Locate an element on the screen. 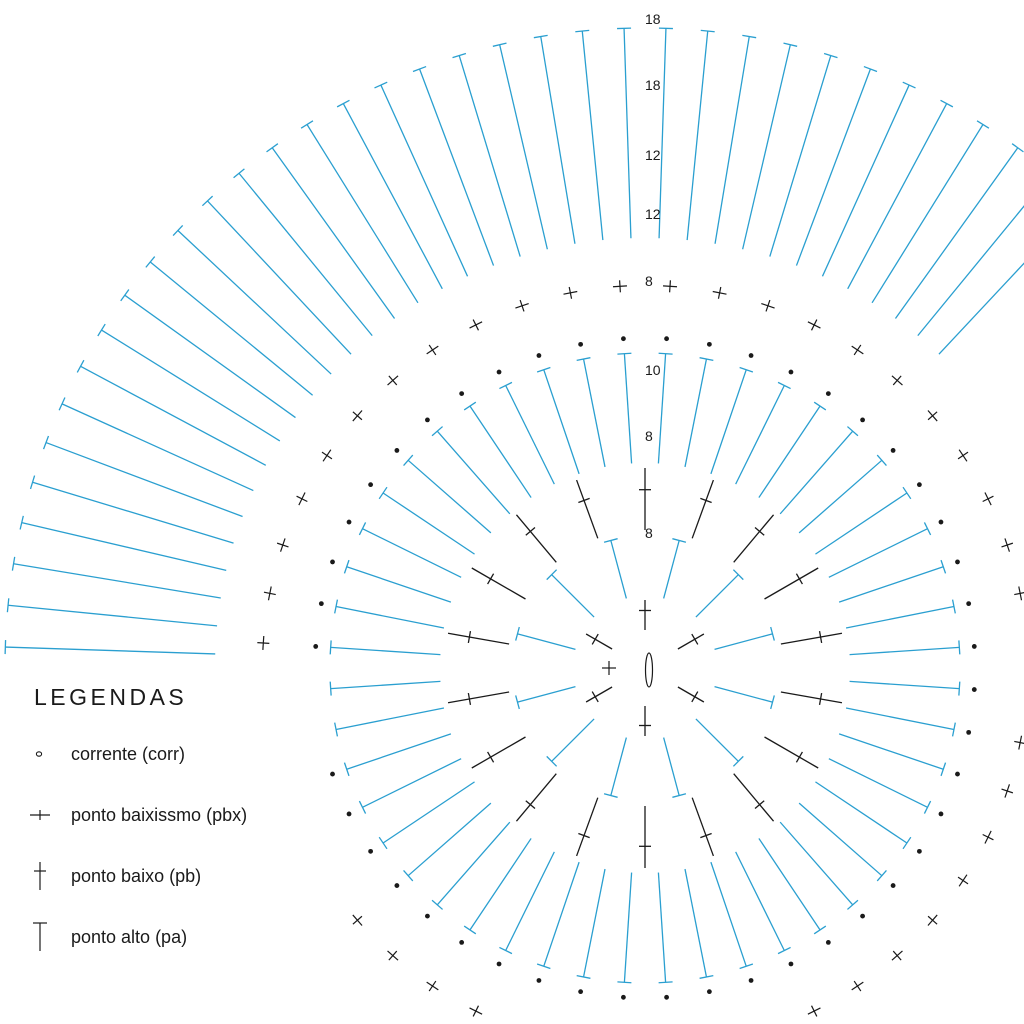 This screenshot has width=1024, height=1024. legend-label-chain: corrente (corr) is located at coordinates (128, 754).